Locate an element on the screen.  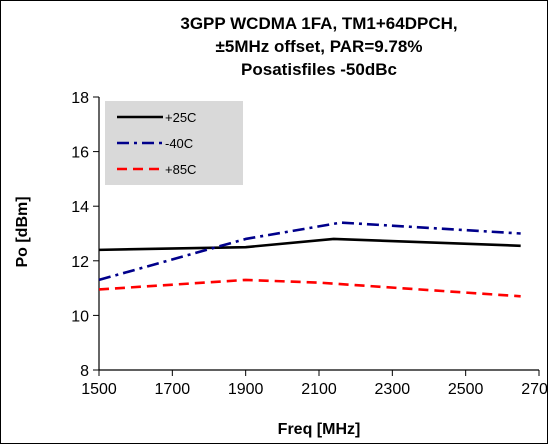
y-tick-label: 10 is located at coordinates (80, 316).